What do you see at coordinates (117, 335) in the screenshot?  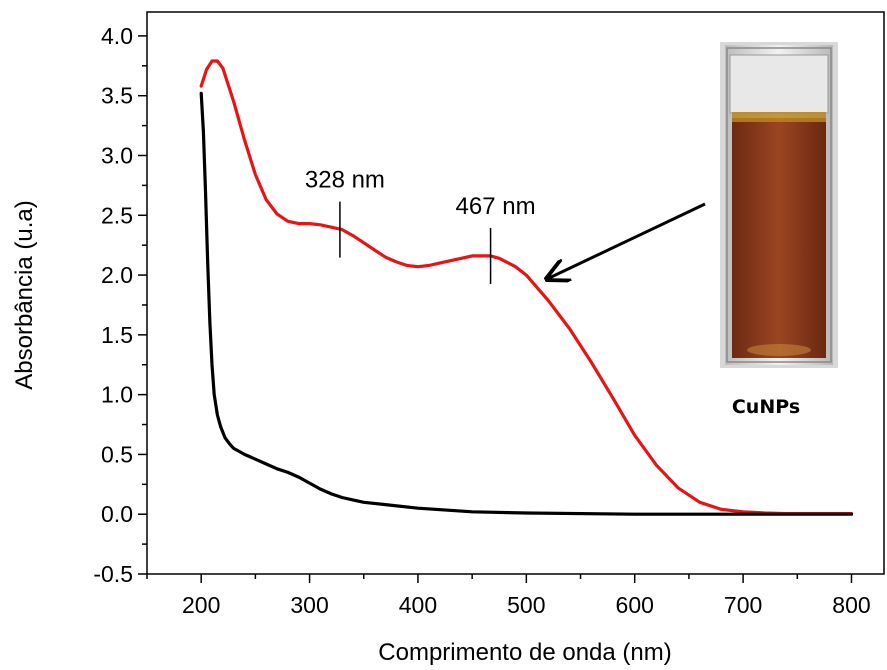 I see `y-tick-label: 1.5` at bounding box center [117, 335].